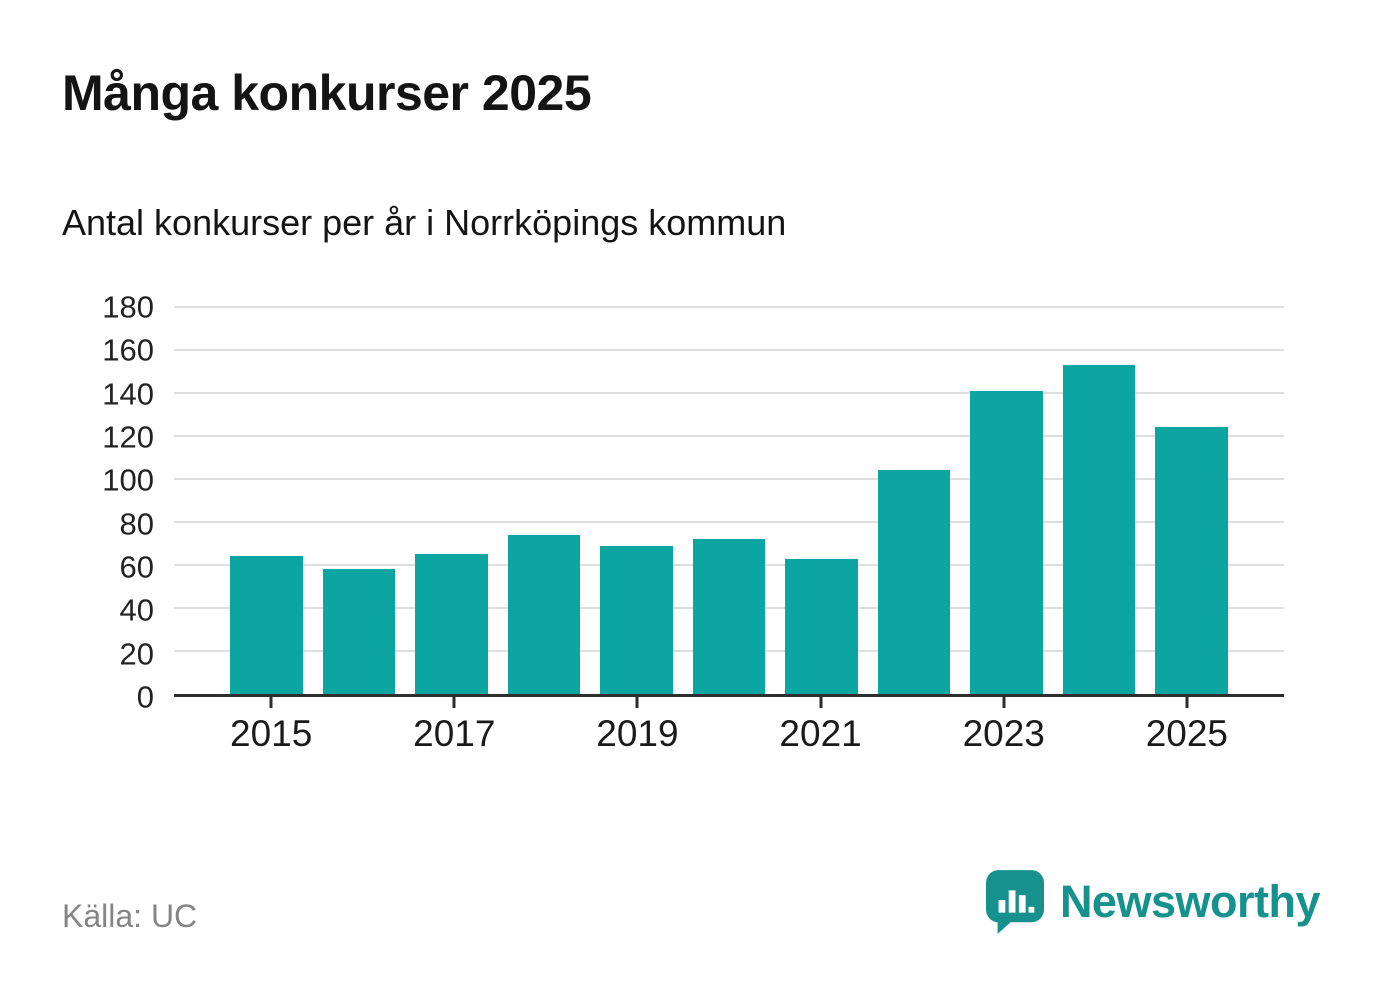  I want to click on x-tick-label: 2019, so click(637, 733).